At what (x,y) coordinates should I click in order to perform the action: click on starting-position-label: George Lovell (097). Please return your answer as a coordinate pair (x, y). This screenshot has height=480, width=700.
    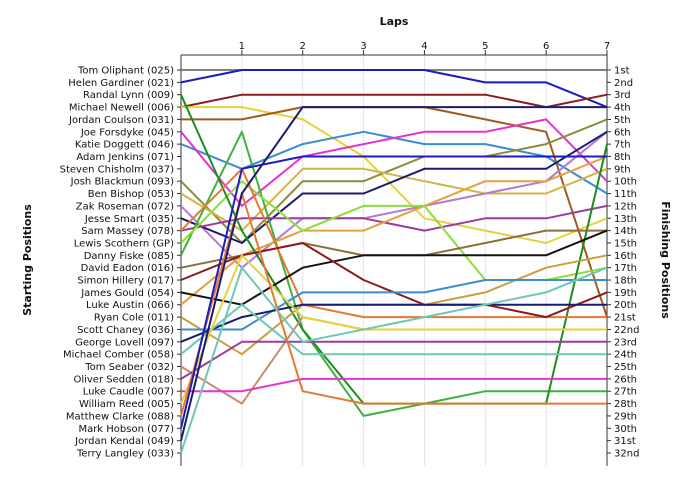
    Looking at the image, I should click on (124, 342).